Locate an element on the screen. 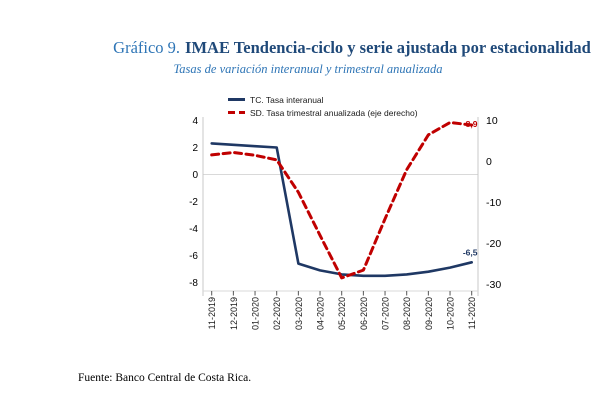 Image resolution: width=616 pixels, height=406 pixels. x-tick-label: 11-2019 is located at coordinates (212, 313).